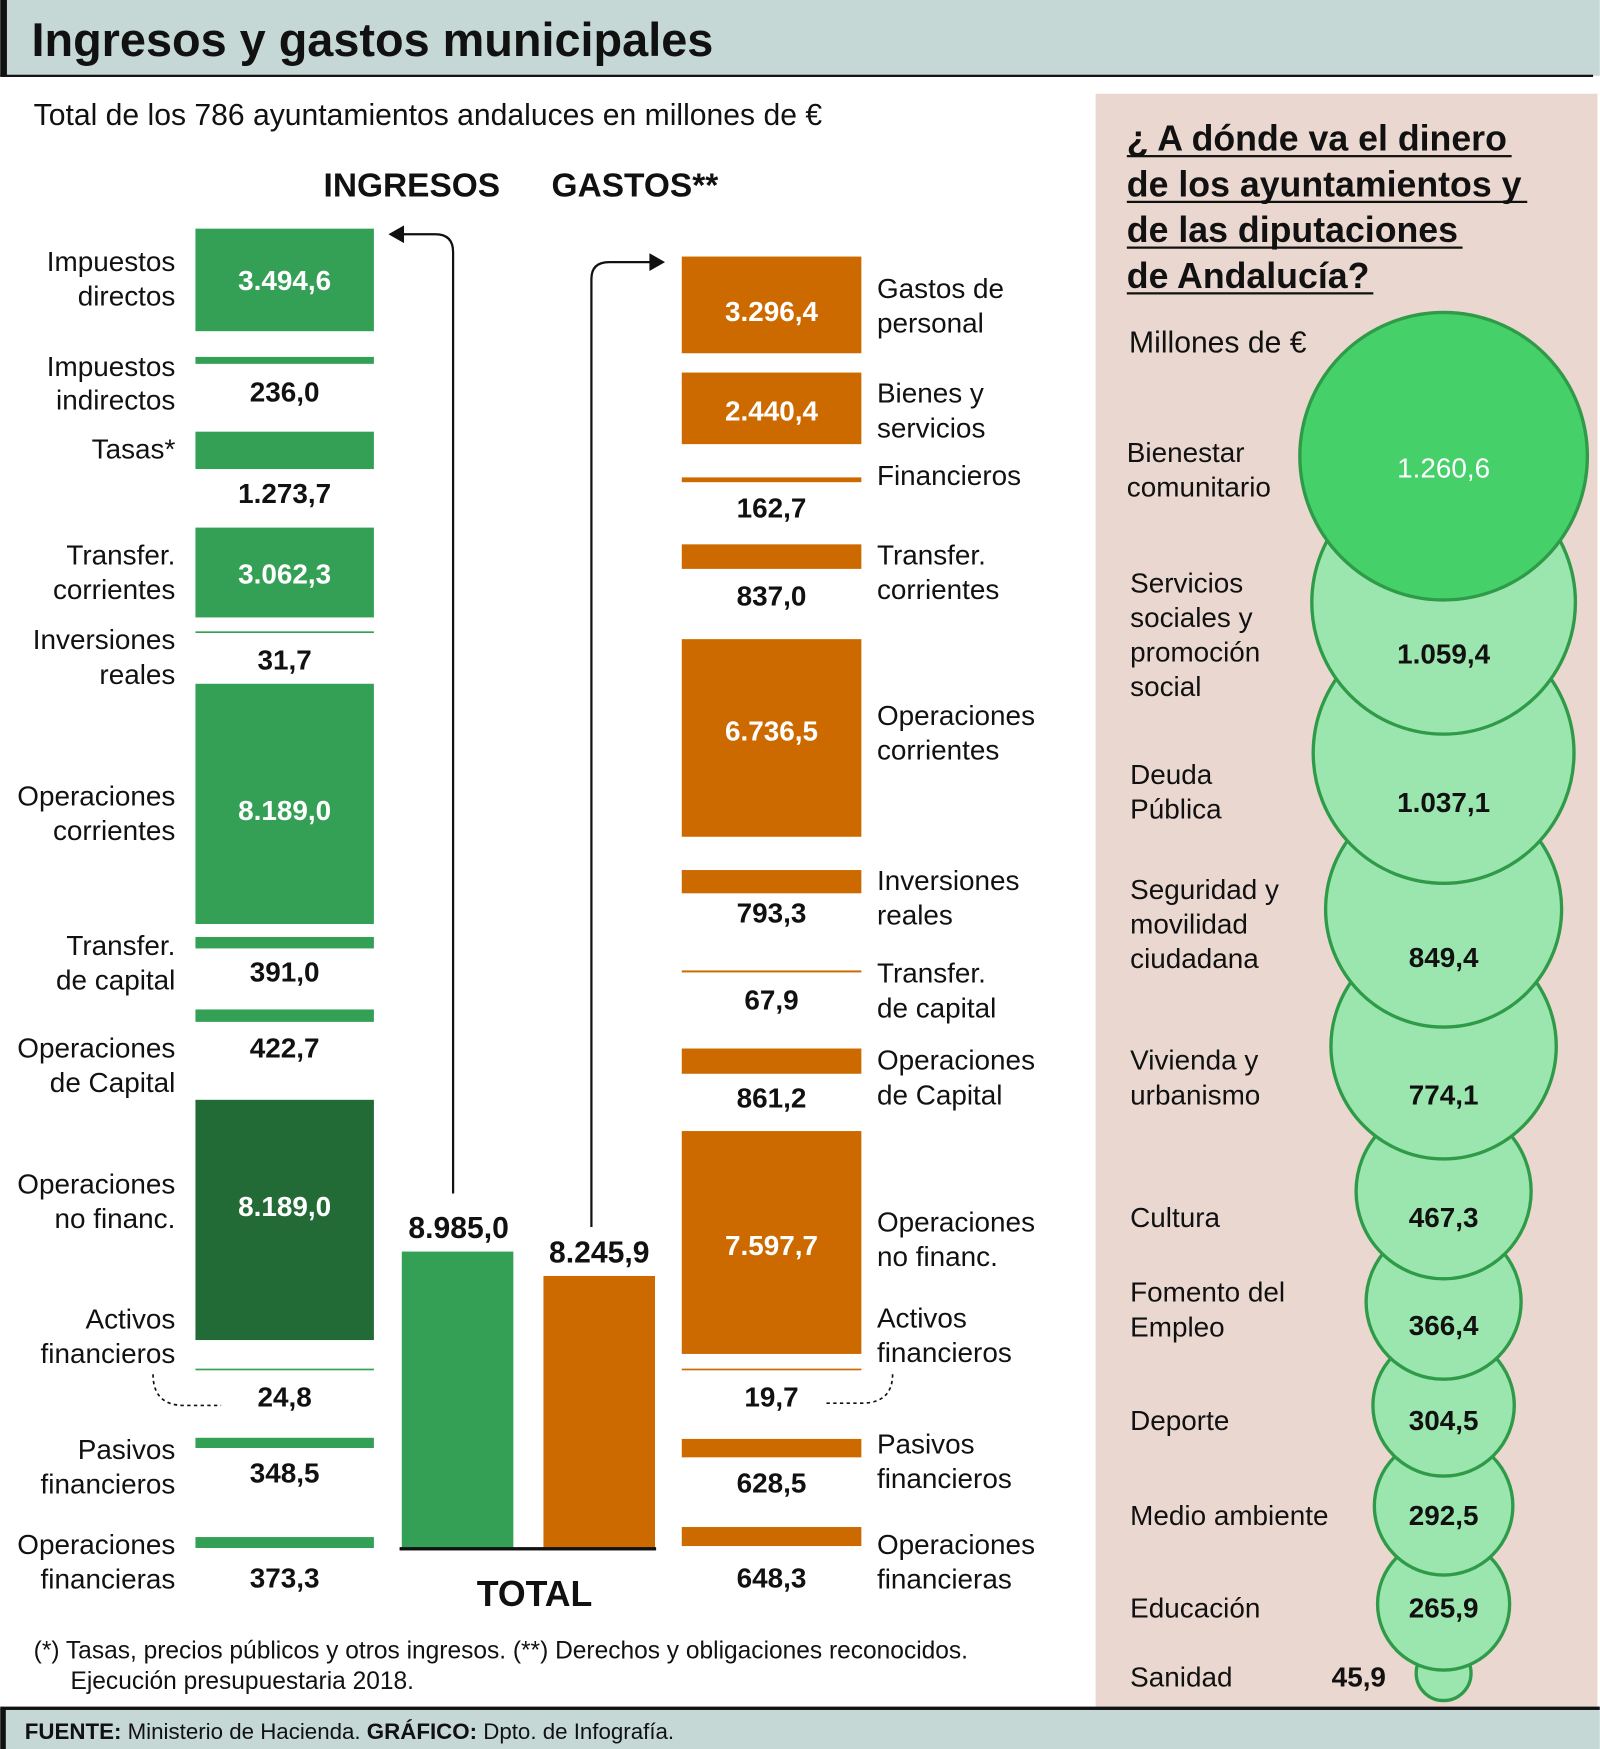  Describe the element at coordinates (422, 1731) in the screenshot. I see `graphic-label: GRÁFICO:` at that location.